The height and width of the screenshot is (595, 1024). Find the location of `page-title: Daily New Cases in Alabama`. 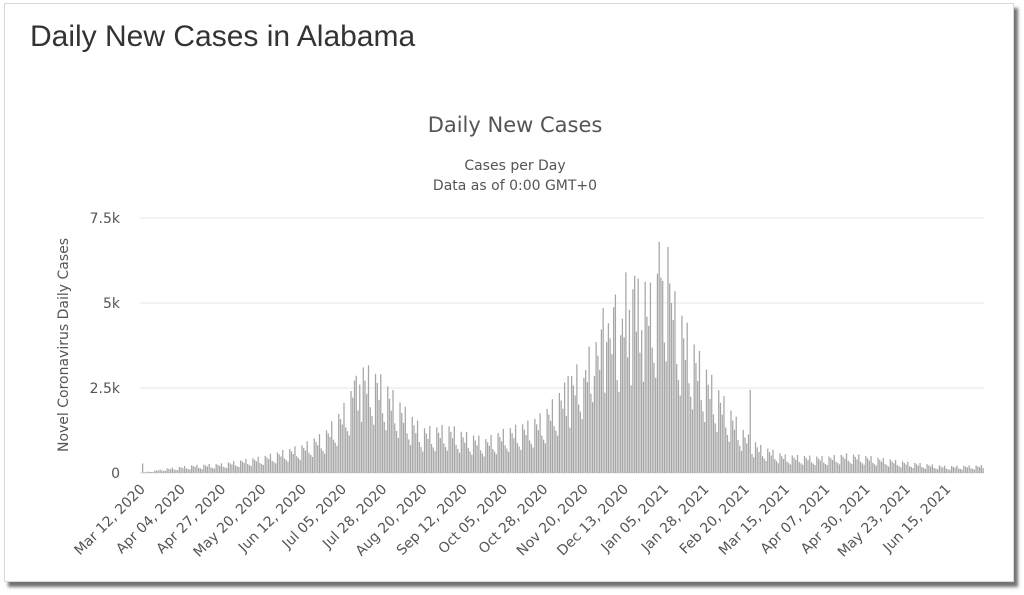

page-title: Daily New Cases in Alabama is located at coordinates (223, 36).